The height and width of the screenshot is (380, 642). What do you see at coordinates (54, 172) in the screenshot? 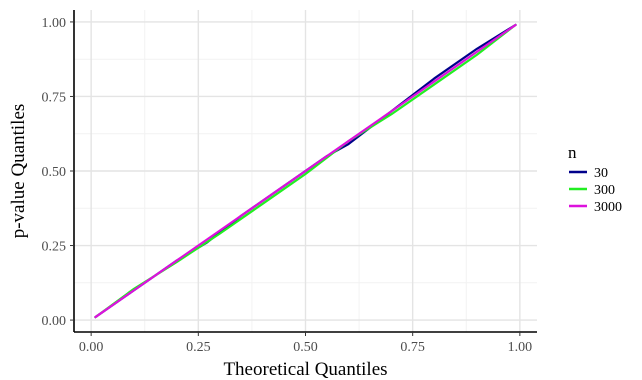
I see `y-tick-label: 0.50` at bounding box center [54, 172].